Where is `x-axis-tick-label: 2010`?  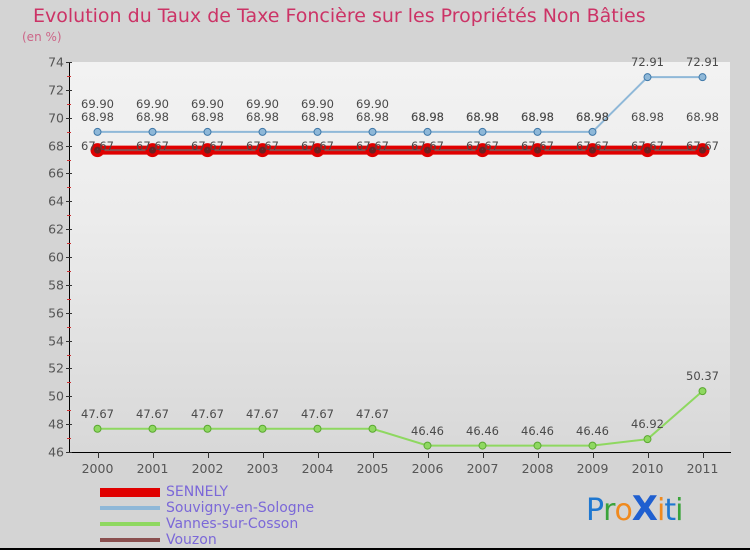
x-axis-tick-label: 2010 is located at coordinates (647, 468).